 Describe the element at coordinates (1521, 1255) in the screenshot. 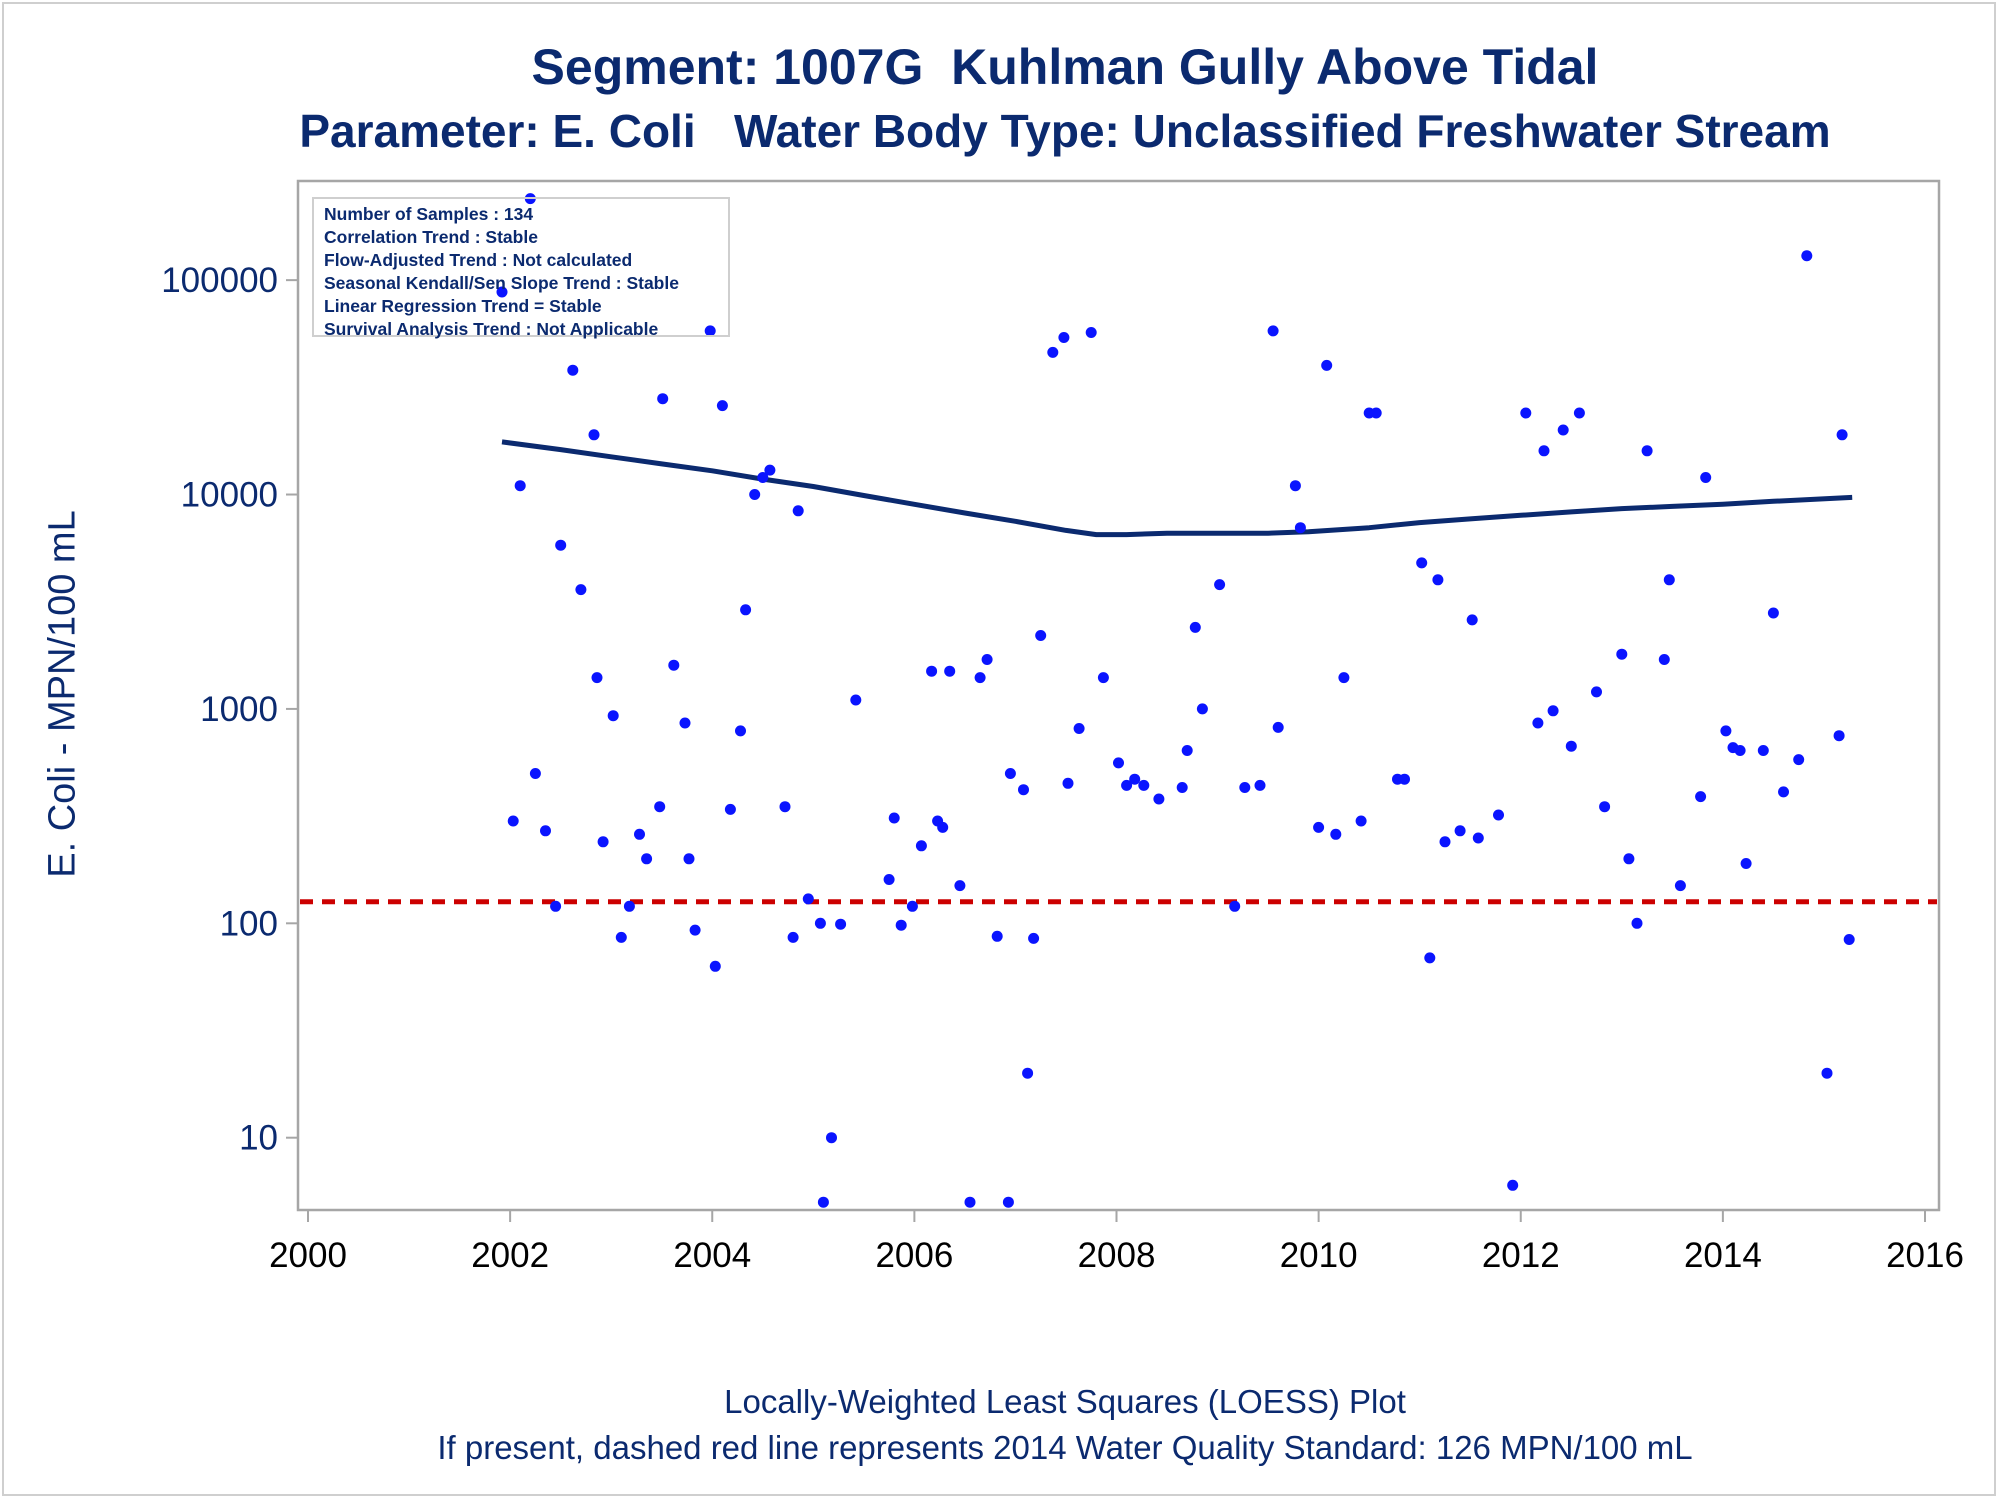

I see `x-tick-label: 2012` at that location.